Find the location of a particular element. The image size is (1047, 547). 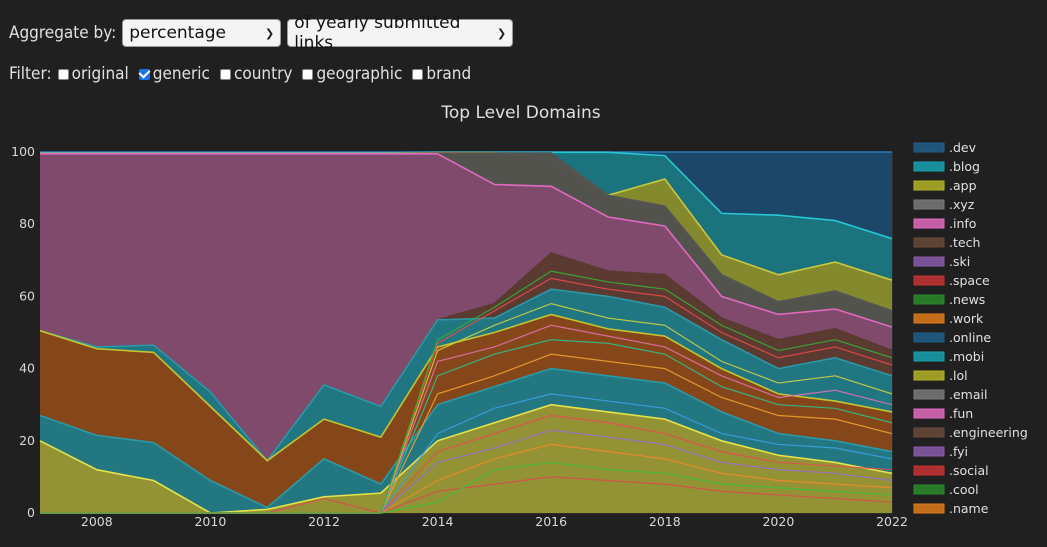

aggregate-select-value: percentage is located at coordinates (178, 33).